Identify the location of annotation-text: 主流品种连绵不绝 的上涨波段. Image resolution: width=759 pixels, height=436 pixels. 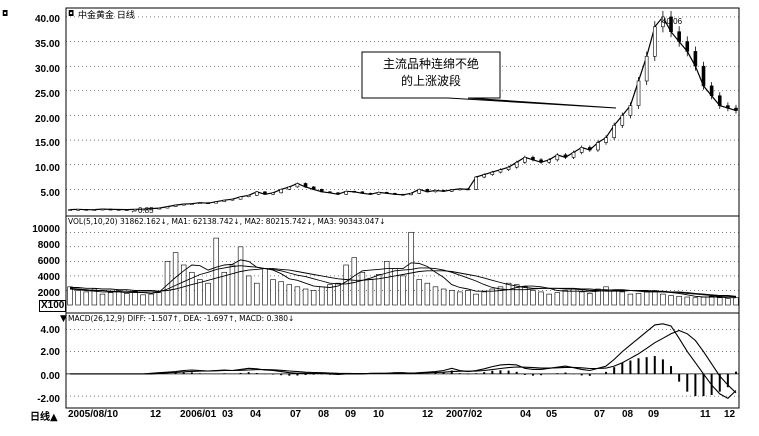
(431, 75).